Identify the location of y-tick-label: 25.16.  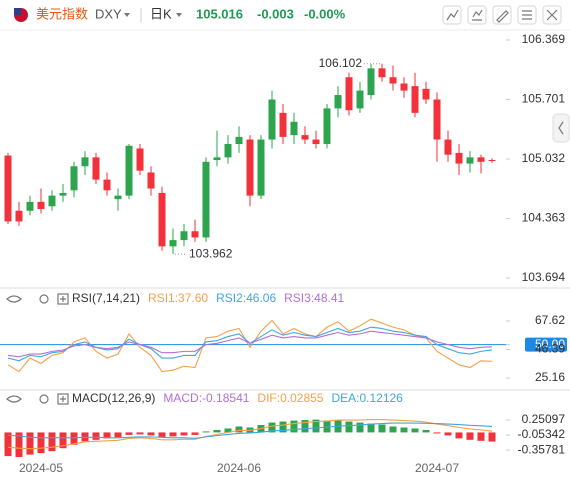
(550, 377).